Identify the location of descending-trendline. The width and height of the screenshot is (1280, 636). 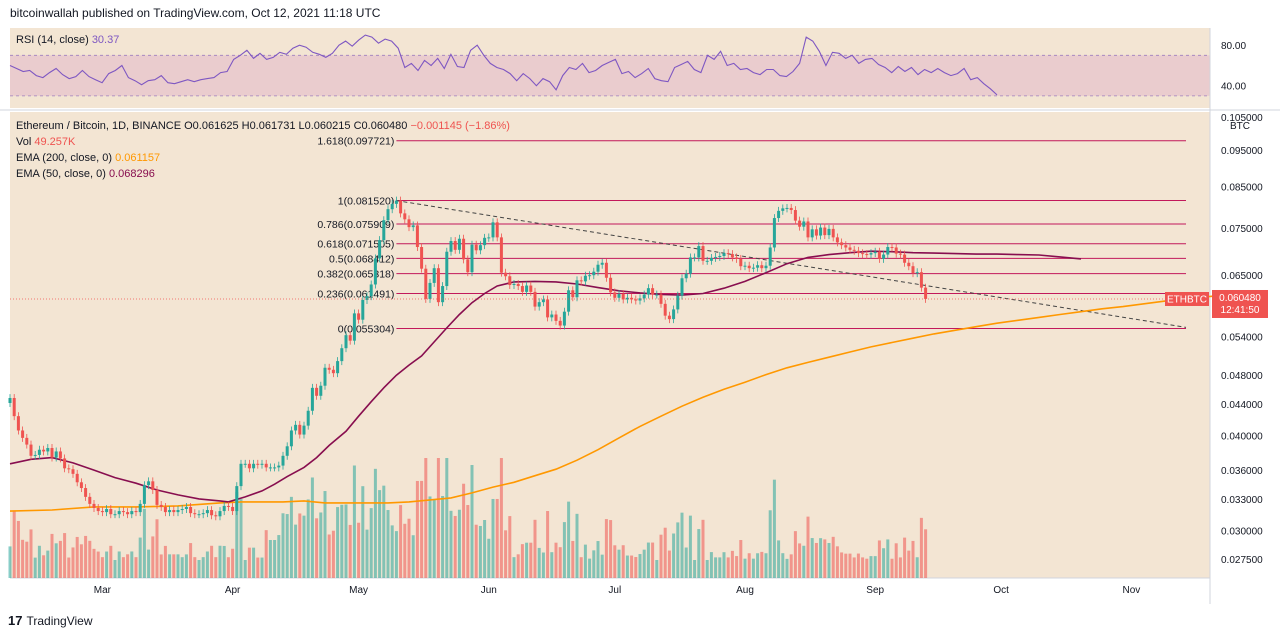
(791, 264).